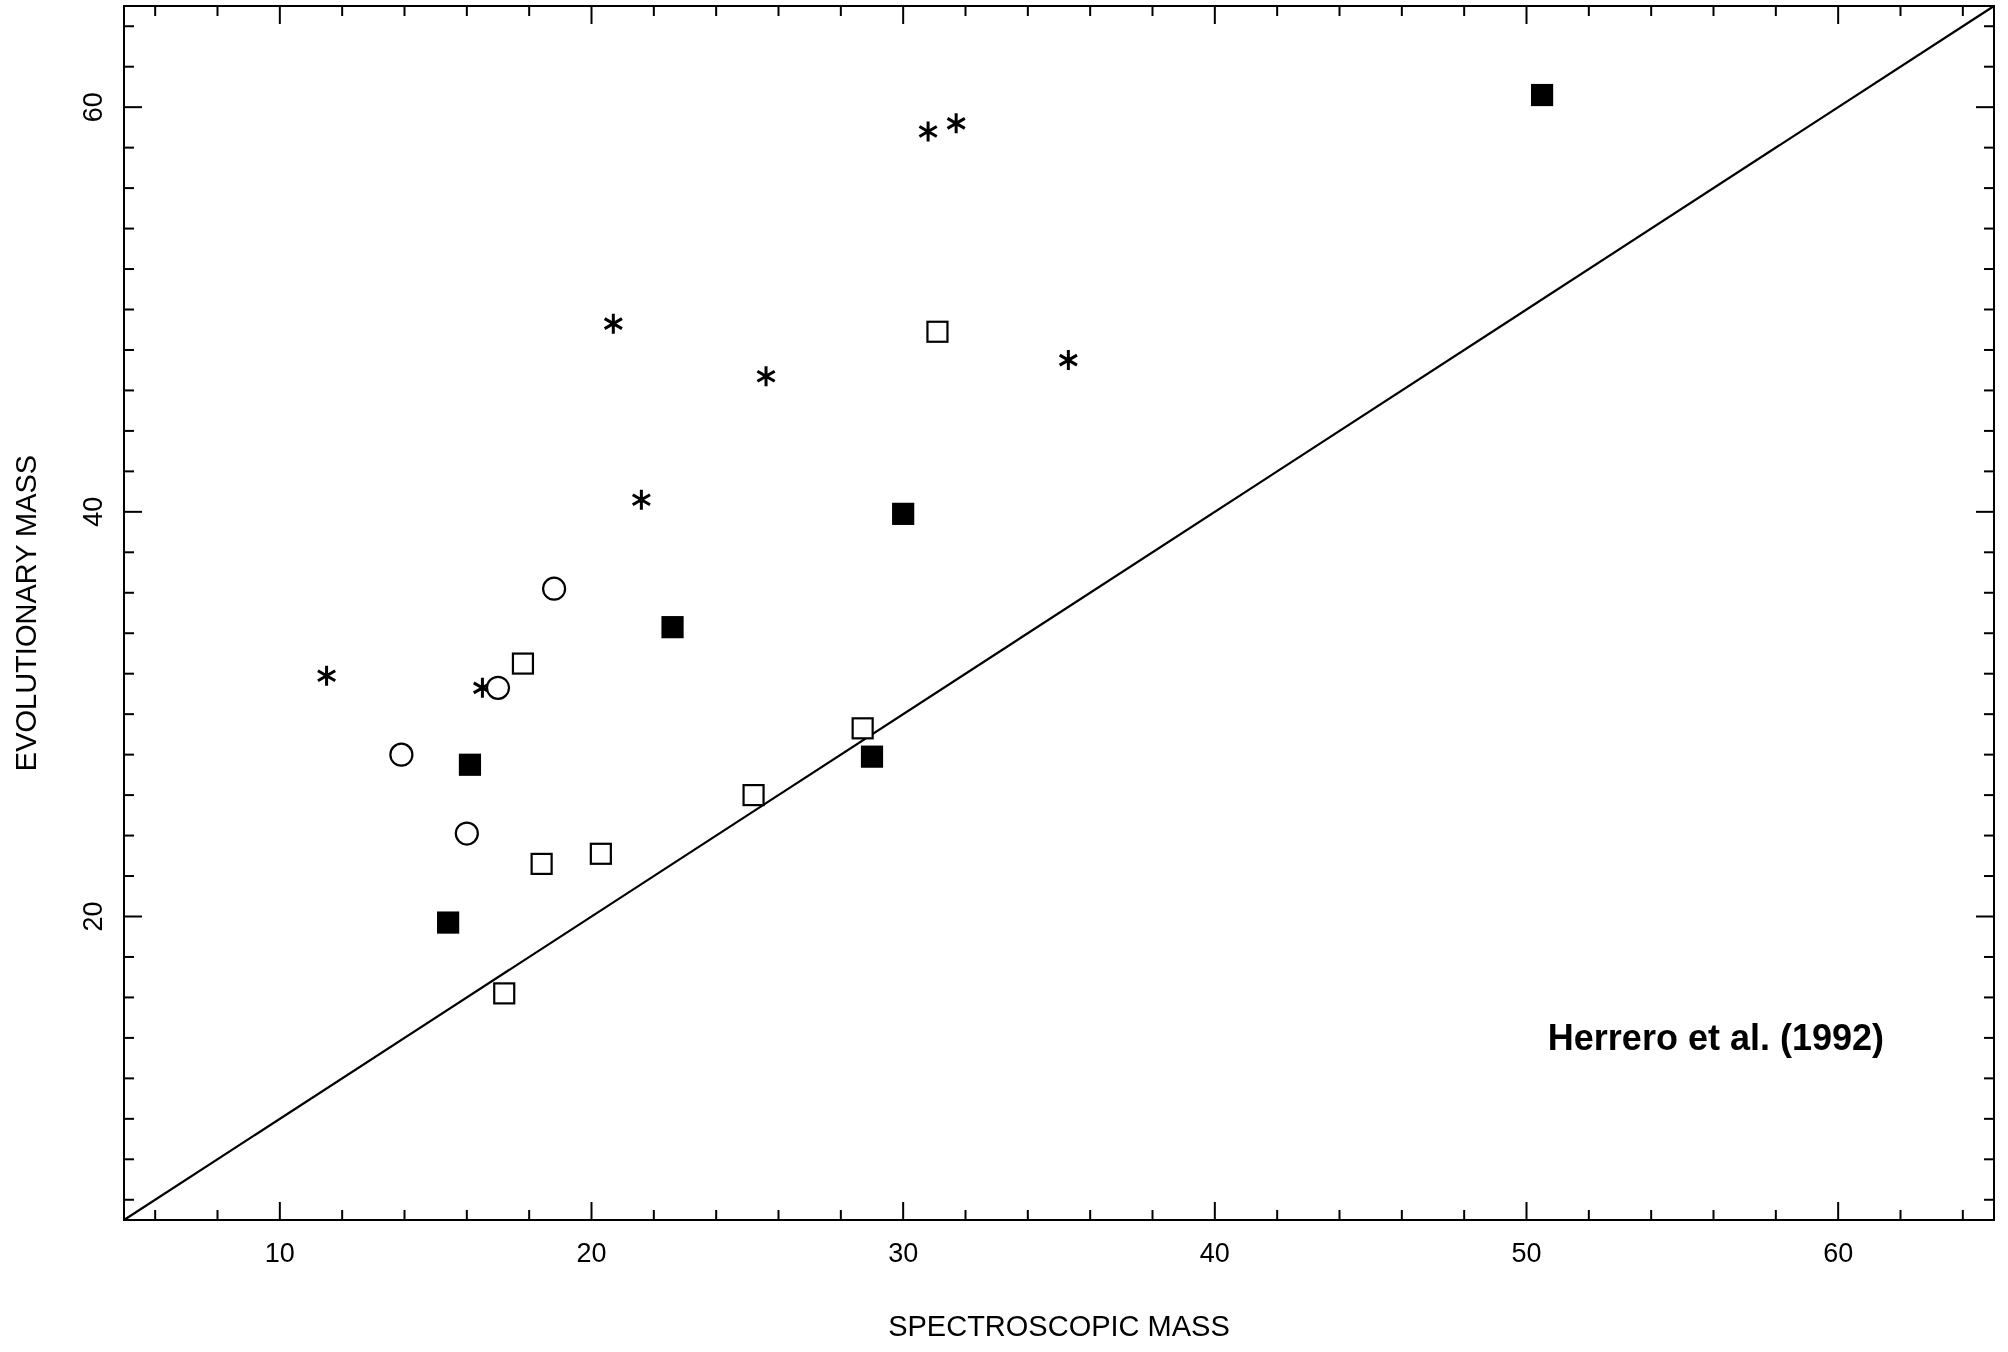  What do you see at coordinates (26, 613) in the screenshot?
I see `y-axis-title: EVOLUTIONARY MASS` at bounding box center [26, 613].